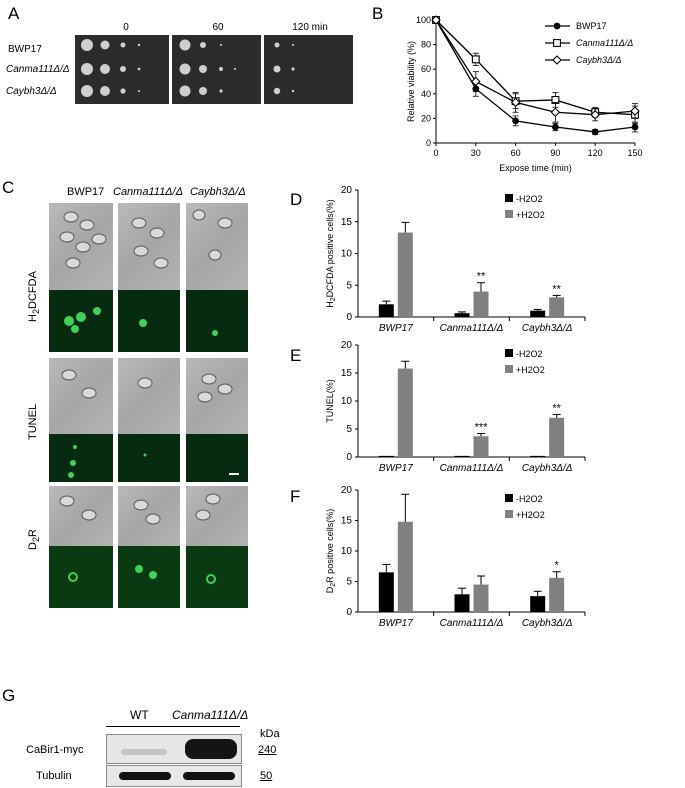  What do you see at coordinates (634, 153) in the screenshot?
I see `x-tick-label: 150` at bounding box center [634, 153].